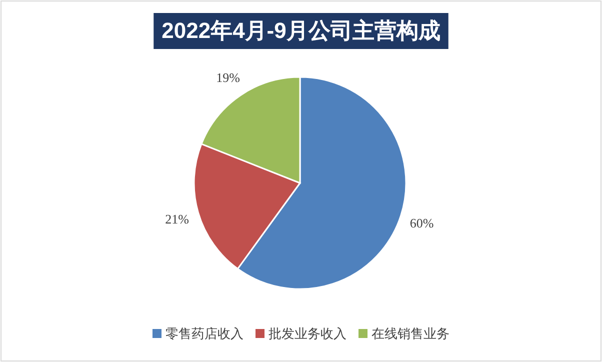 The width and height of the screenshot is (602, 362). What do you see at coordinates (228, 78) in the screenshot?
I see `data-label: 19%` at bounding box center [228, 78].